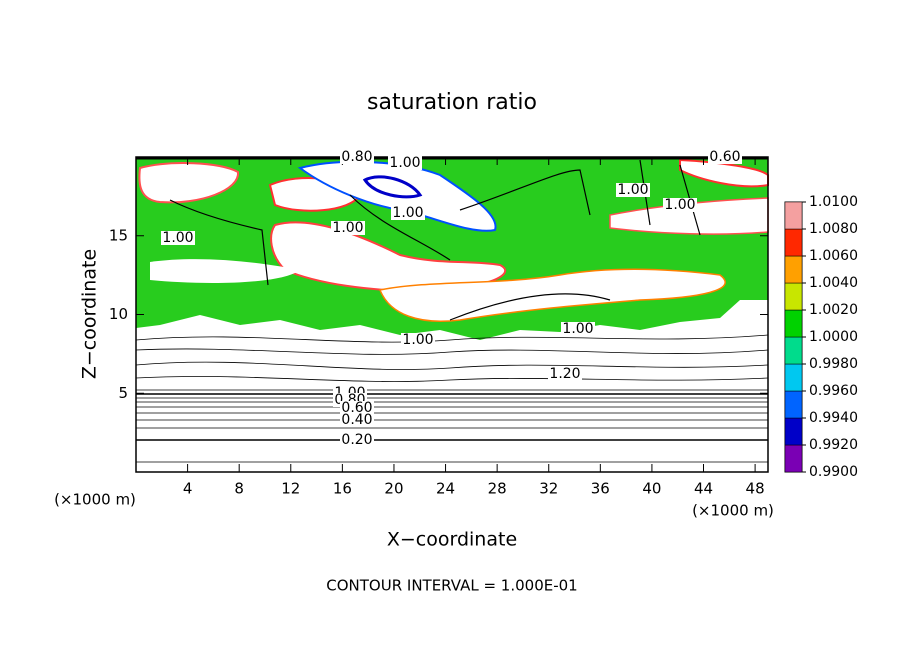 The width and height of the screenshot is (904, 658). What do you see at coordinates (118, 314) in the screenshot?
I see `y-tick-label: 10` at bounding box center [118, 314].